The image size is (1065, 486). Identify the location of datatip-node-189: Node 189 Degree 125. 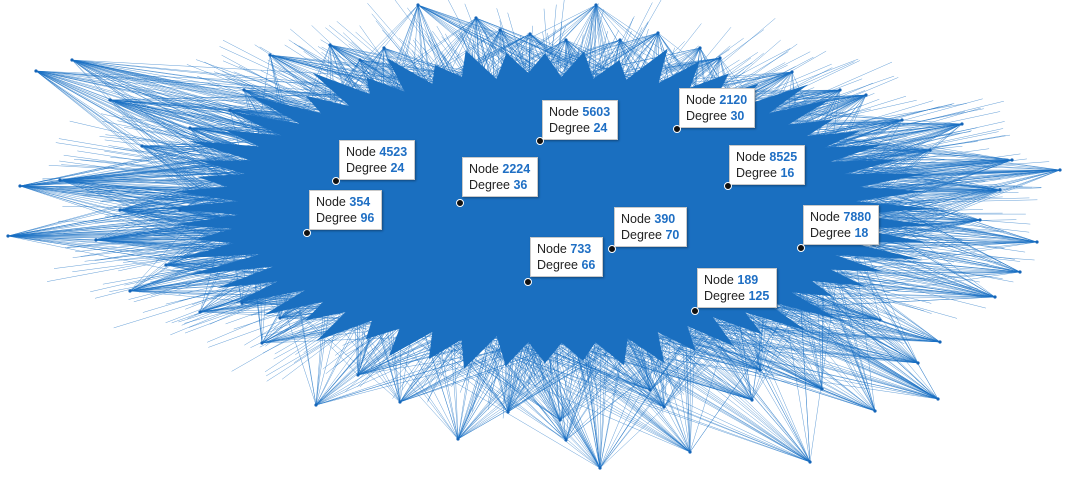
(737, 288).